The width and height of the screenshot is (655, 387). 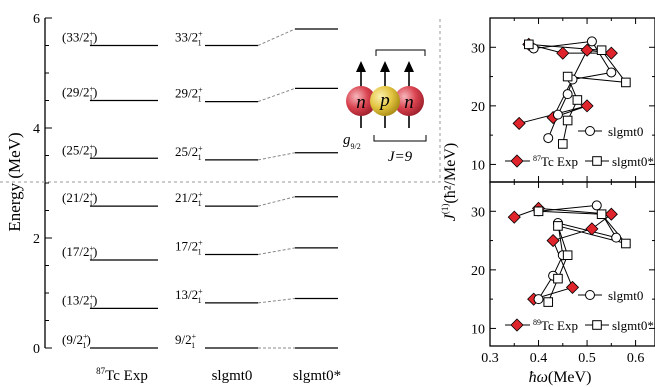 I want to click on column-label-exp-text: Tc Exp, so click(x=126, y=376).